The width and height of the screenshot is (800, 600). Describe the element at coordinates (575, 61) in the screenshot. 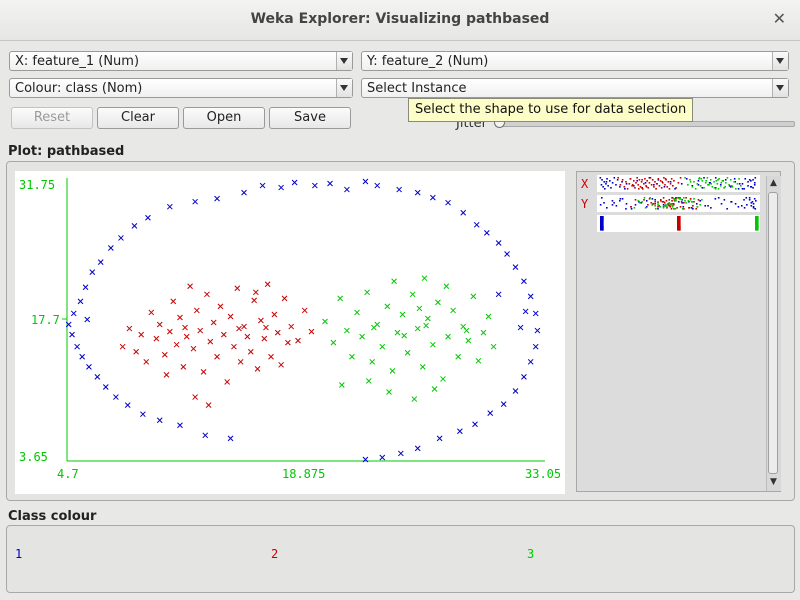

I see `y-axis-select: Y: feature_2 (Num)` at that location.